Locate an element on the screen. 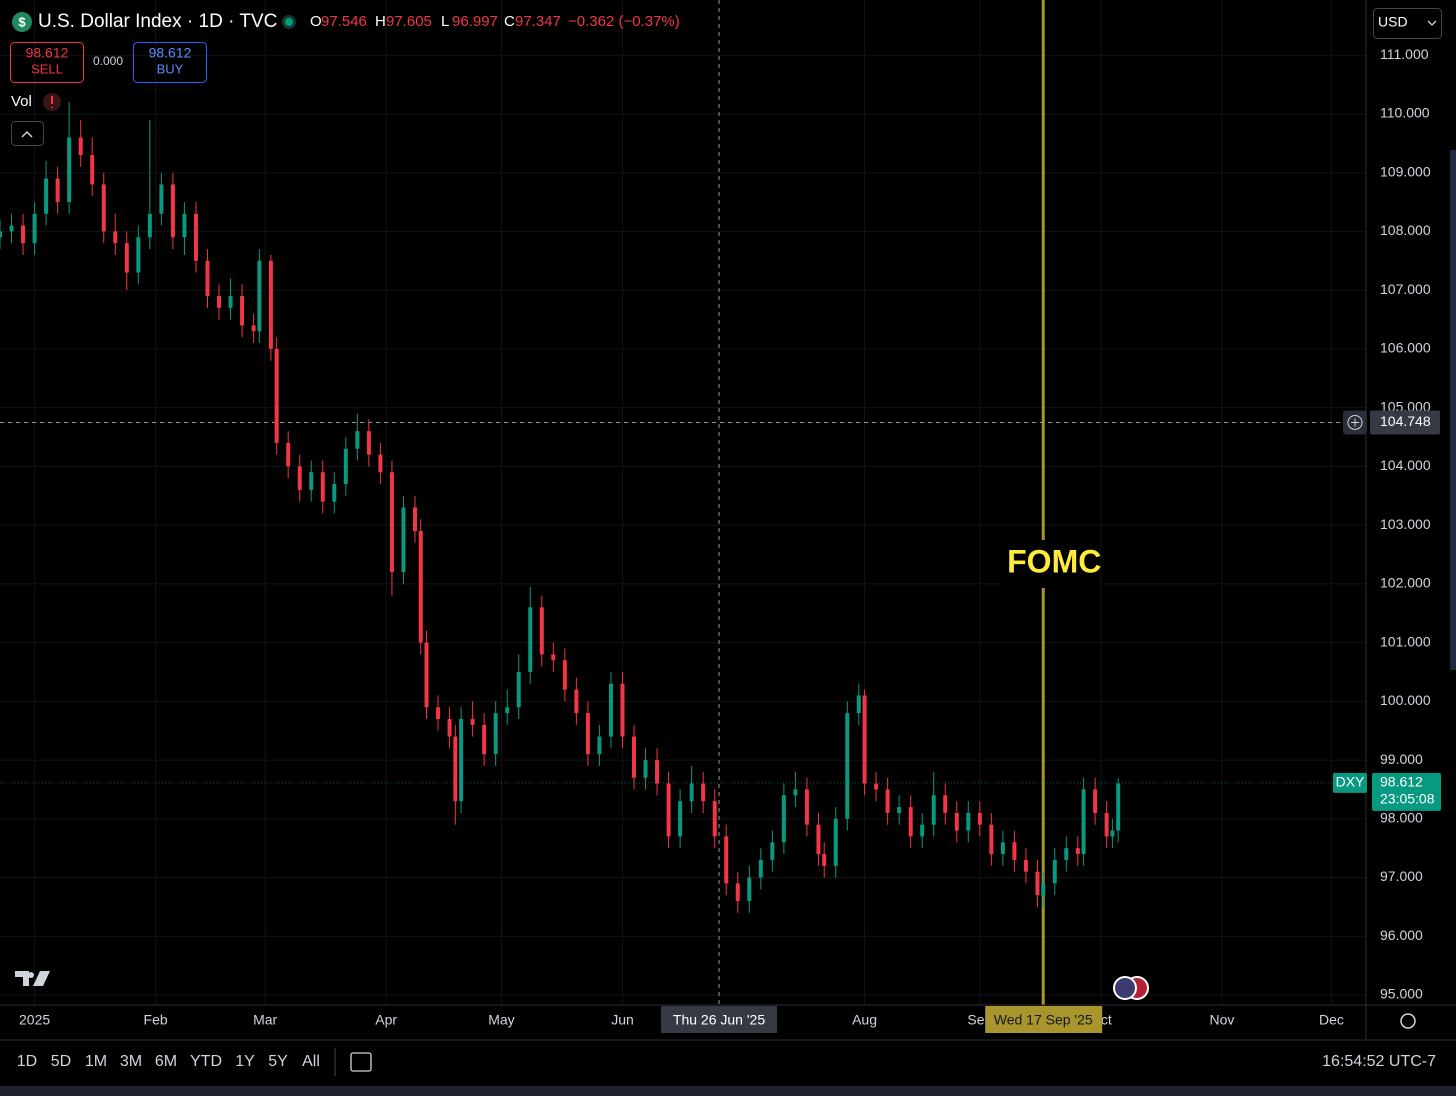 The height and width of the screenshot is (1096, 1456). timeframe-button: 3M is located at coordinates (131, 1061).